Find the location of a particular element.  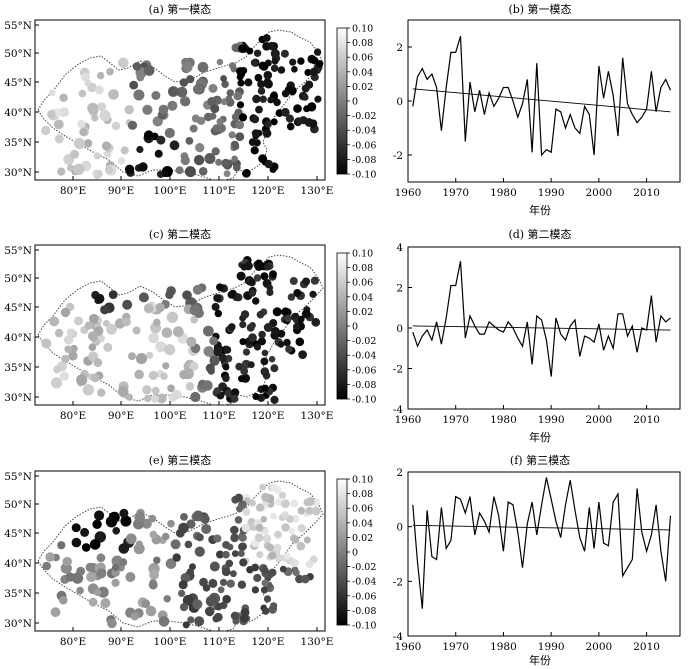

series-title-f: (f) 第三模态 is located at coordinates (540, 460).